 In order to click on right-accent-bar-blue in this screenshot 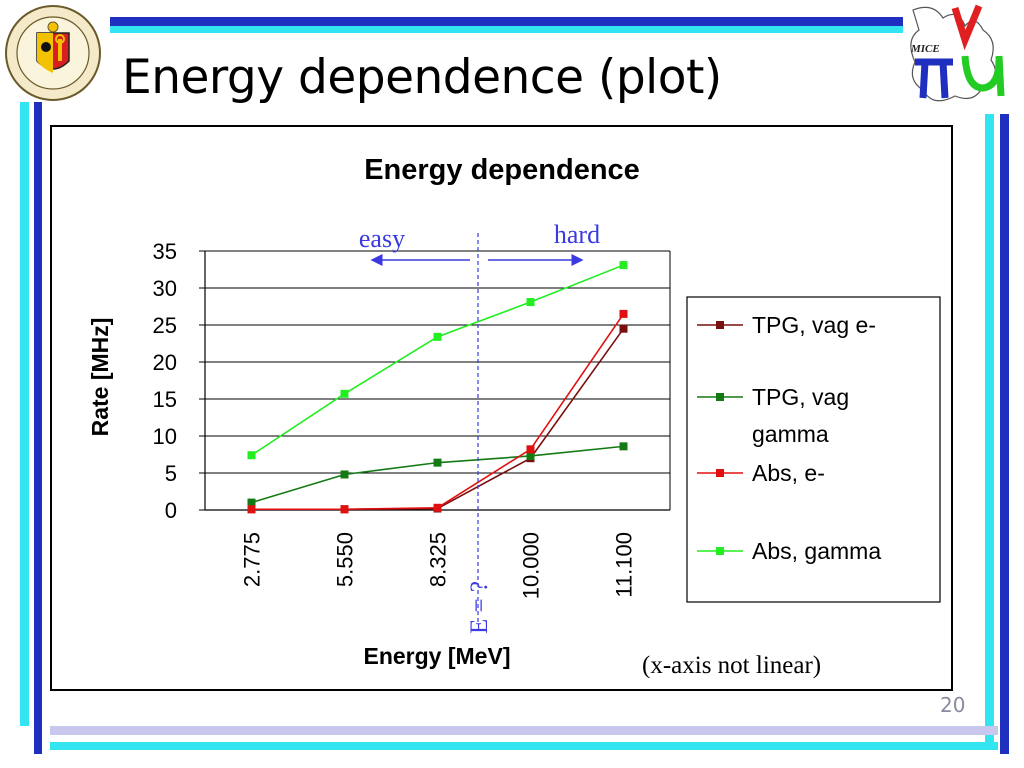, I will do `click(1004, 434)`.